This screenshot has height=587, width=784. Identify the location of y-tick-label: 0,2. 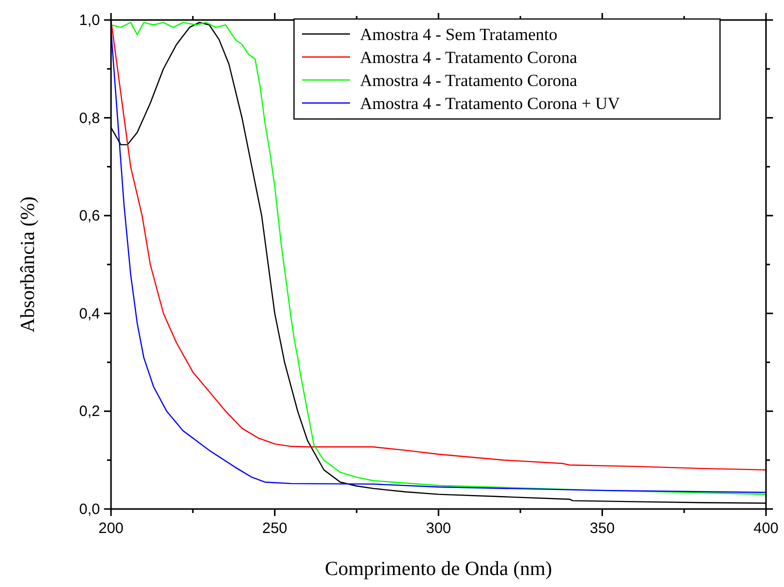
(89, 411).